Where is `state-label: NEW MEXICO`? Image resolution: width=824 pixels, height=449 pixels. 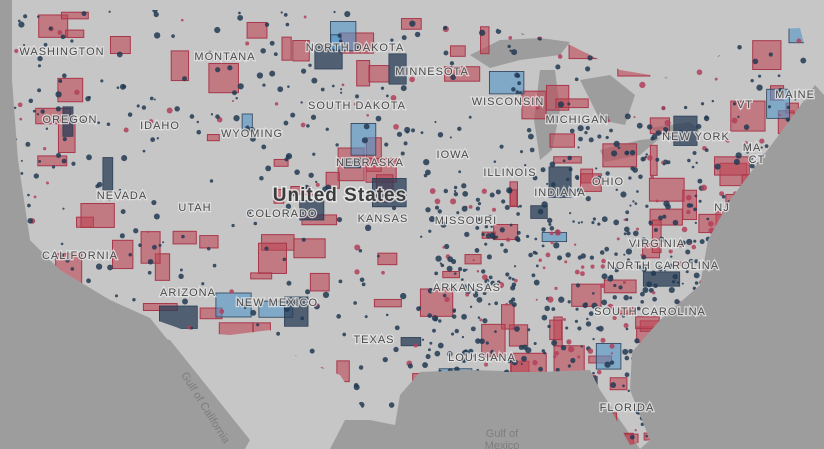
state-label: NEW MEXICO is located at coordinates (277, 303).